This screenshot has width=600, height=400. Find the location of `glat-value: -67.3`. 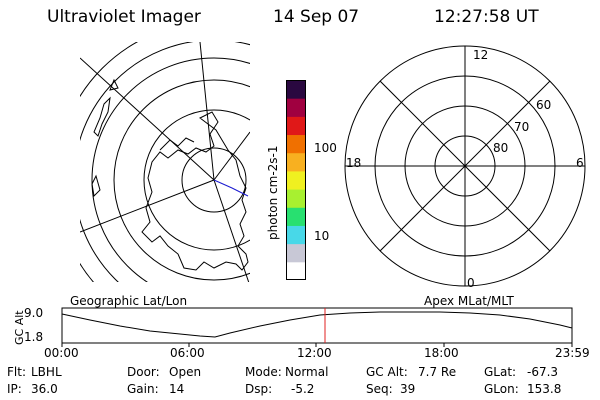

glat-value: -67.3 is located at coordinates (543, 372).